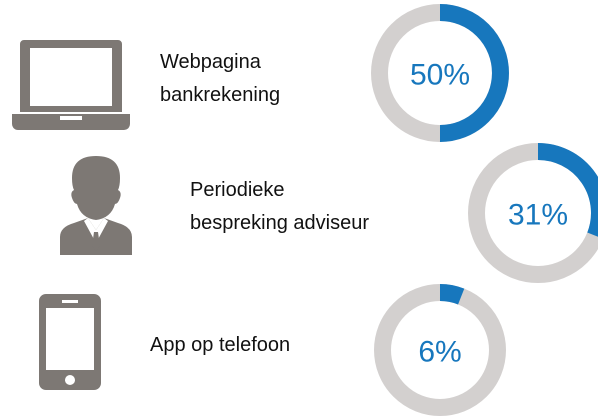 Image resolution: width=598 pixels, height=416 pixels. Describe the element at coordinates (70, 342) in the screenshot. I see `phone-icon` at that location.